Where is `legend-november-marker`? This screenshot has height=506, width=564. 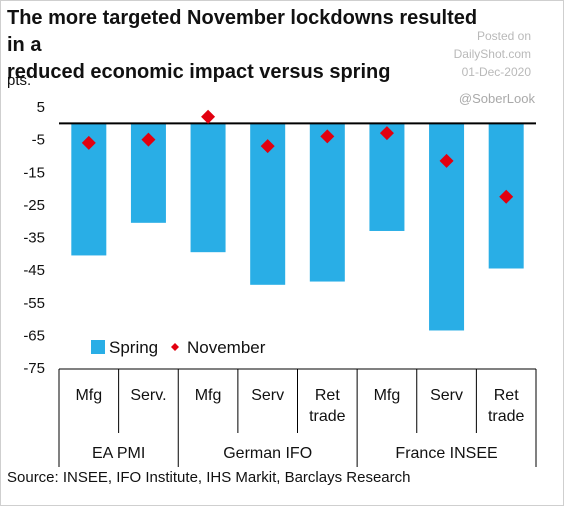 legend-november-marker is located at coordinates (175, 347).